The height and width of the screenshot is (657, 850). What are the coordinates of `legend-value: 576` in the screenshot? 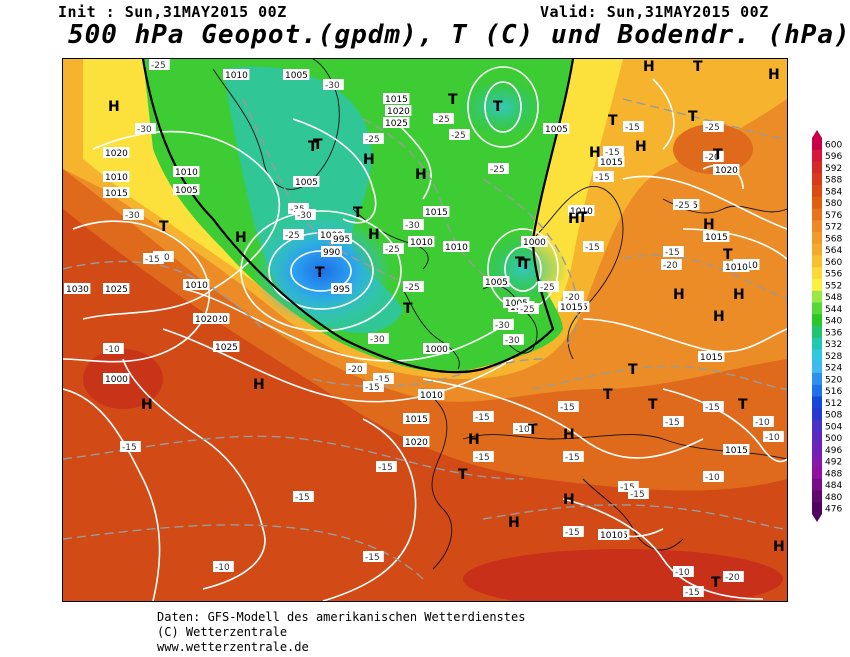 It's located at (833, 216).